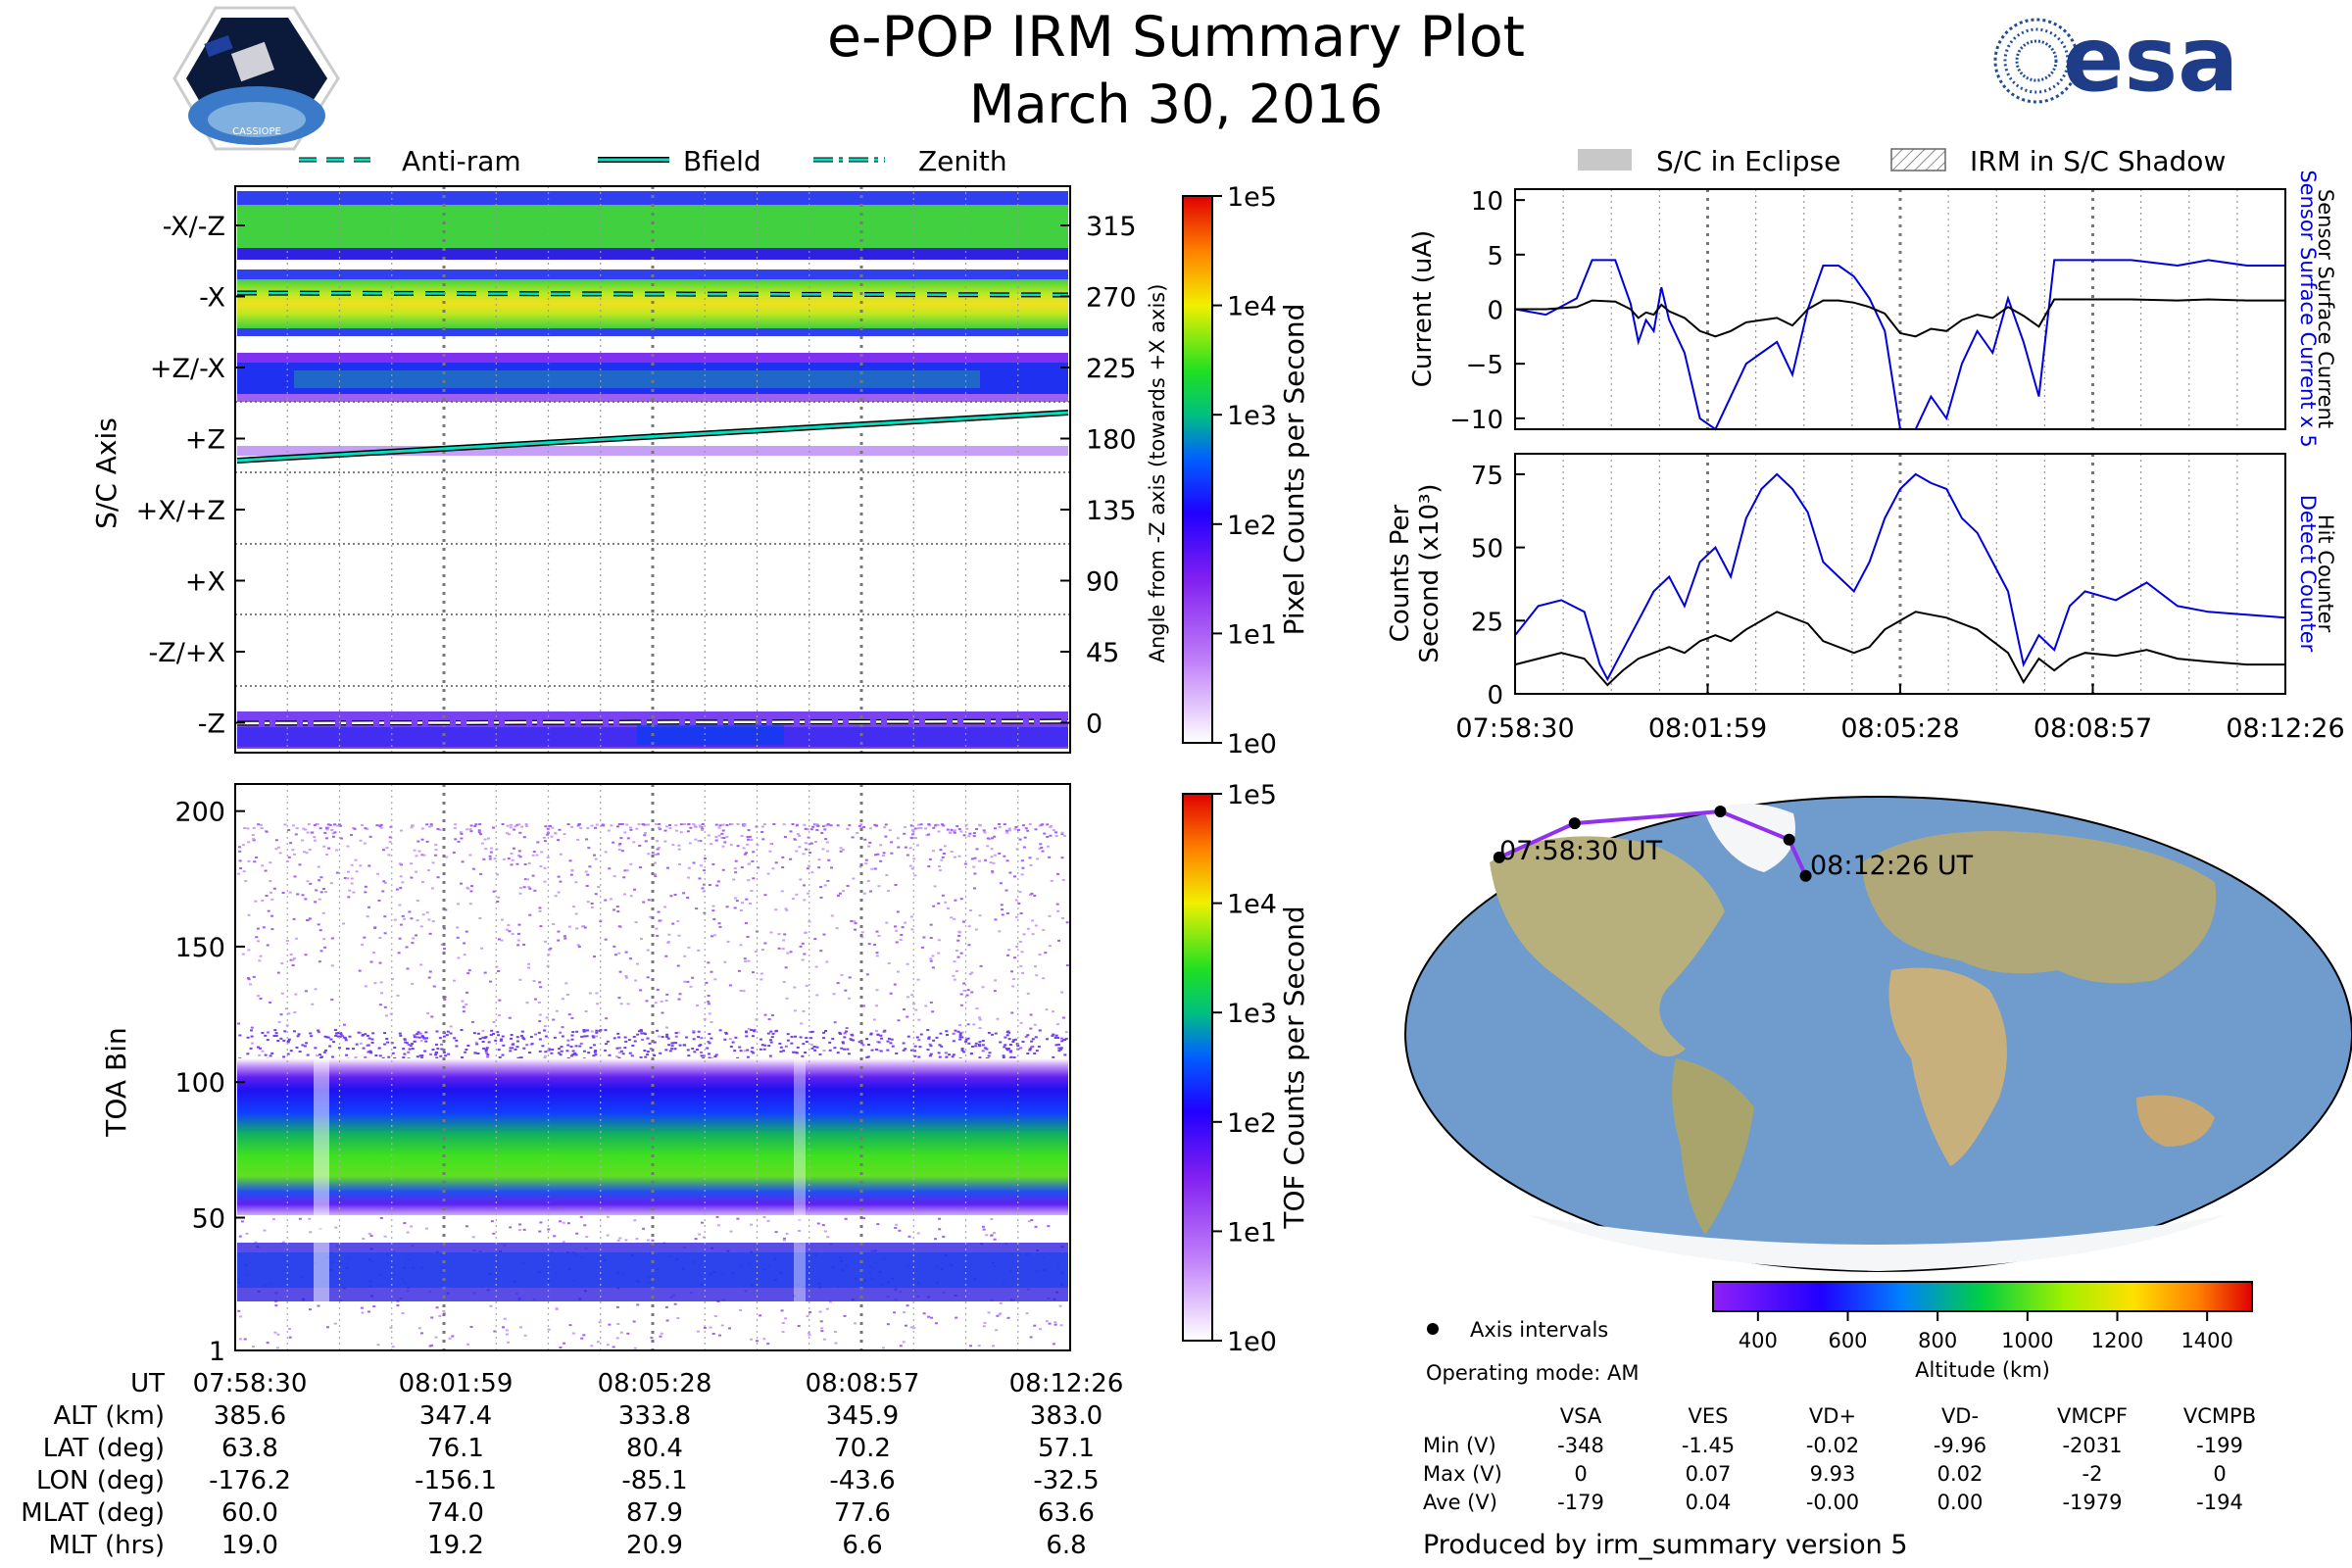 This screenshot has height=1568, width=2352. I want to click on axis-interval-dot, so click(1433, 1329).